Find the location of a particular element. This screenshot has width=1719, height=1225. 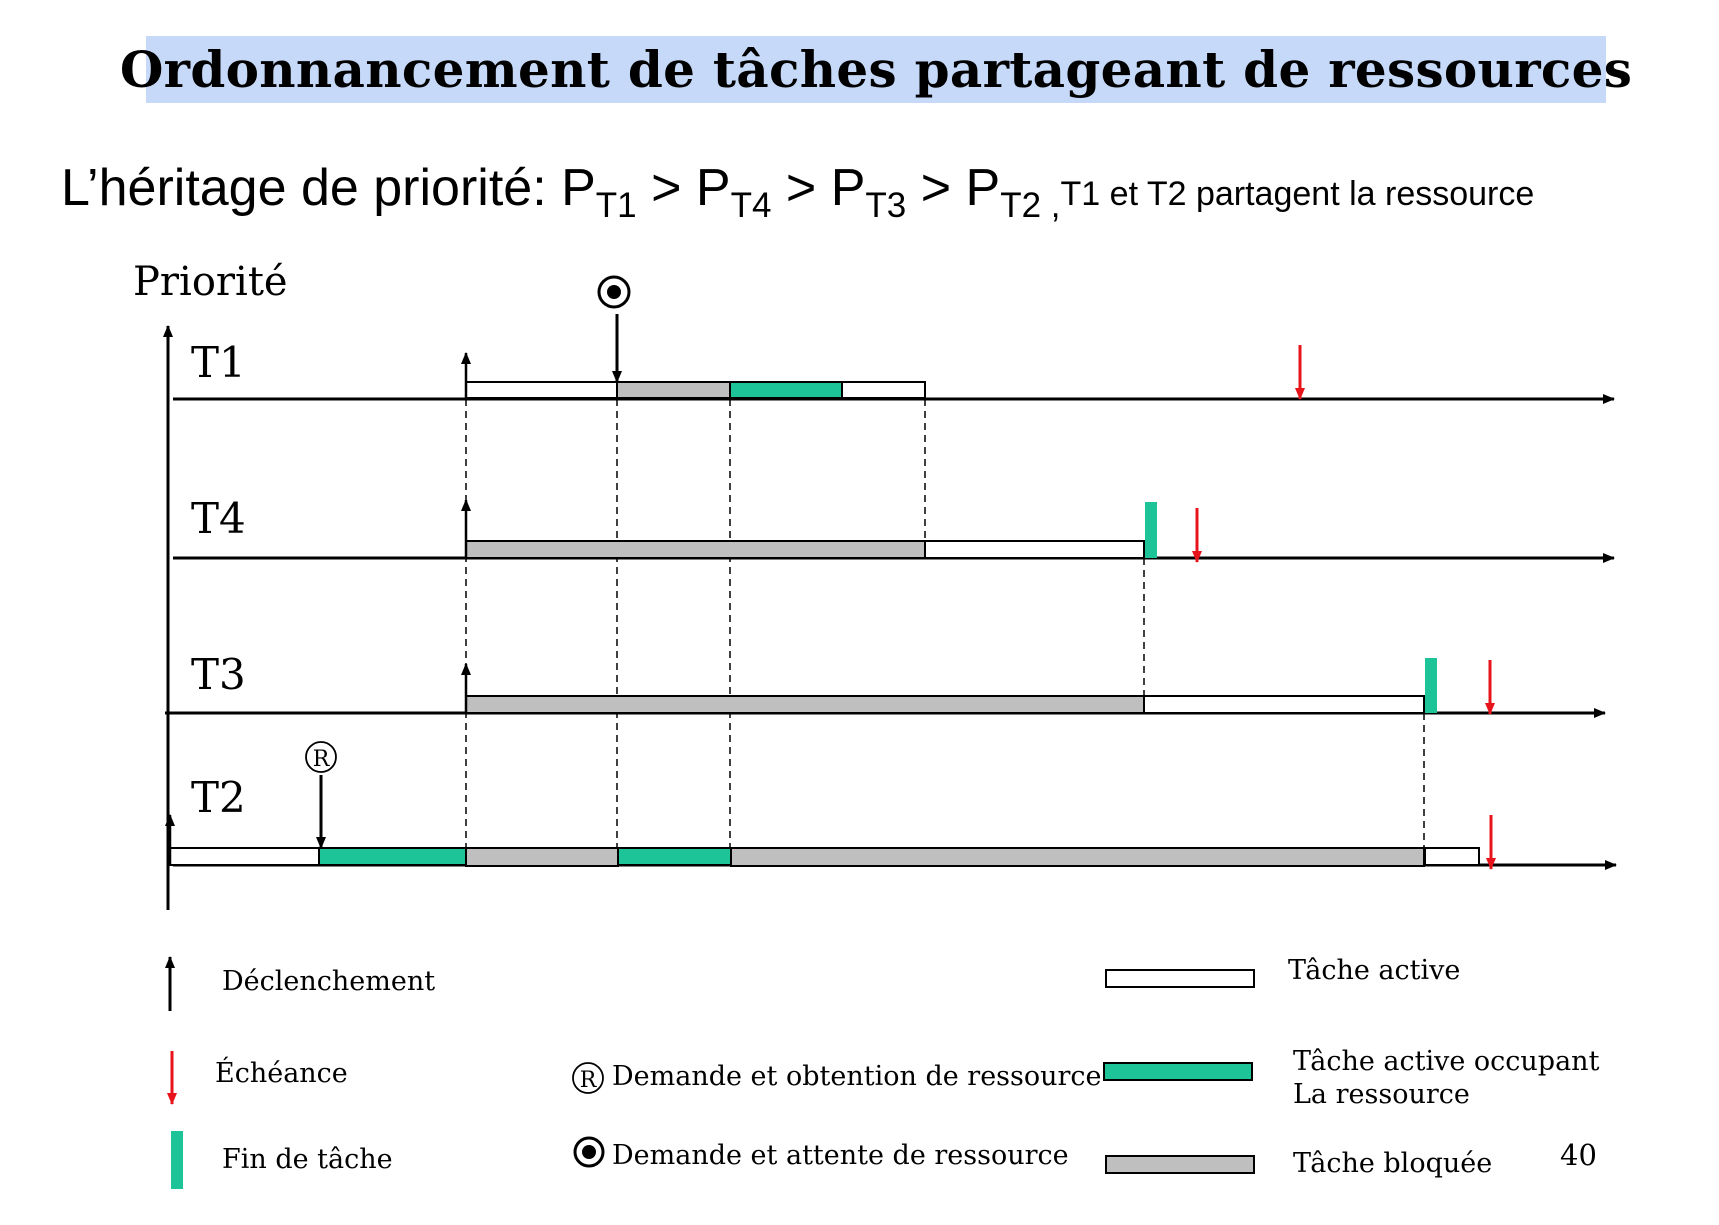

t2-resource-bar is located at coordinates (392, 856).